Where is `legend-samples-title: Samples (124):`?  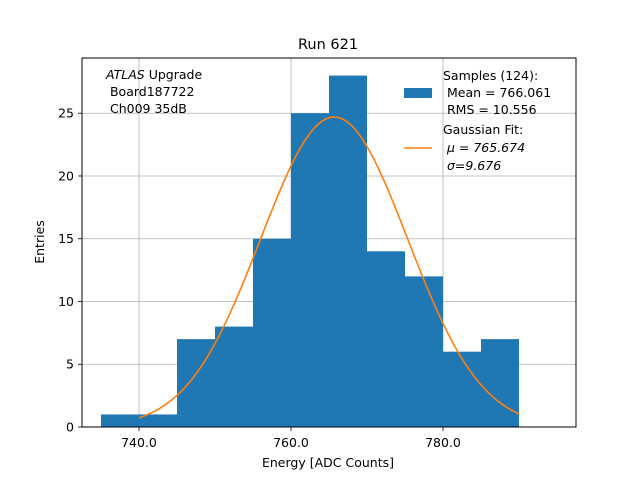 legend-samples-title: Samples (124): is located at coordinates (490, 75).